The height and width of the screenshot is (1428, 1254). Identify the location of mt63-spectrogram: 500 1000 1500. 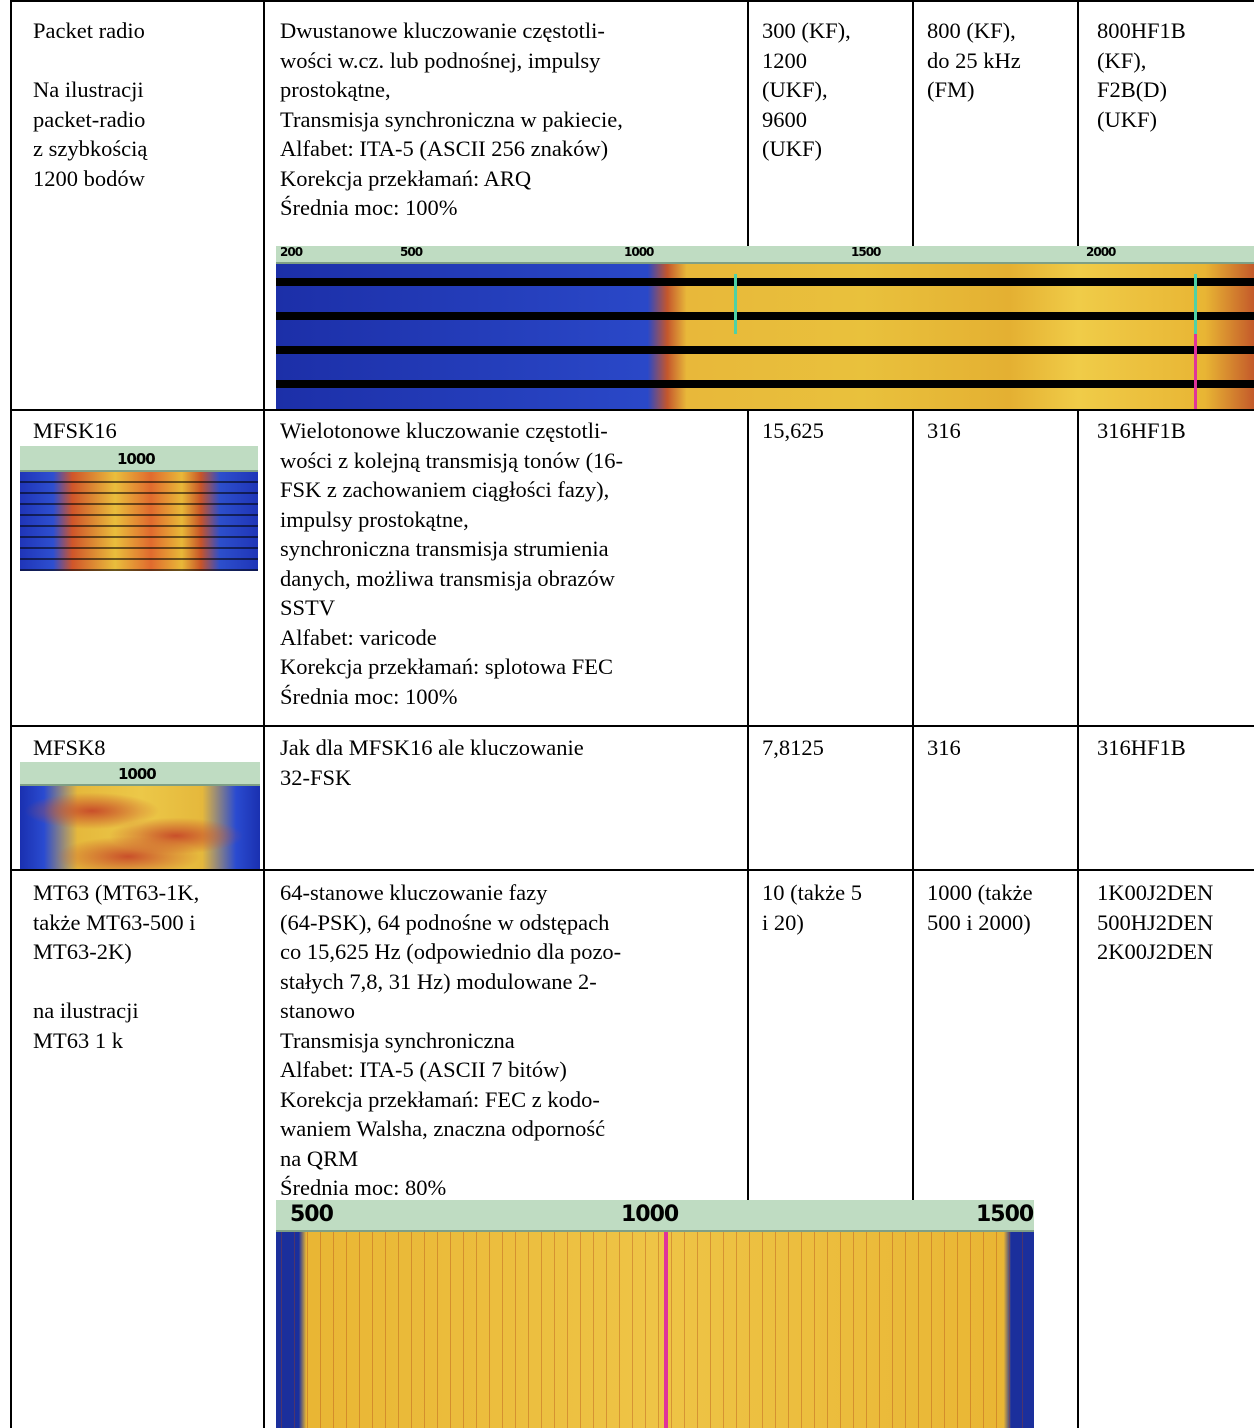
(655, 1314).